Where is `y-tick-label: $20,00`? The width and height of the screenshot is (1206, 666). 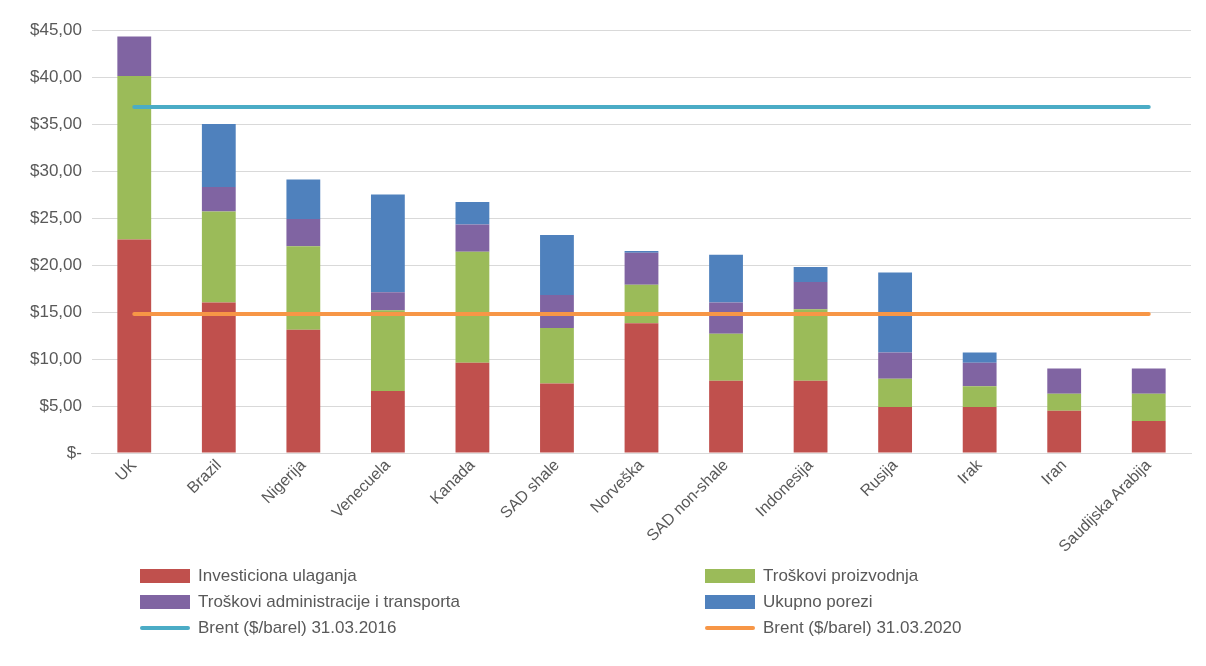 y-tick-label: $20,00 is located at coordinates (56, 264).